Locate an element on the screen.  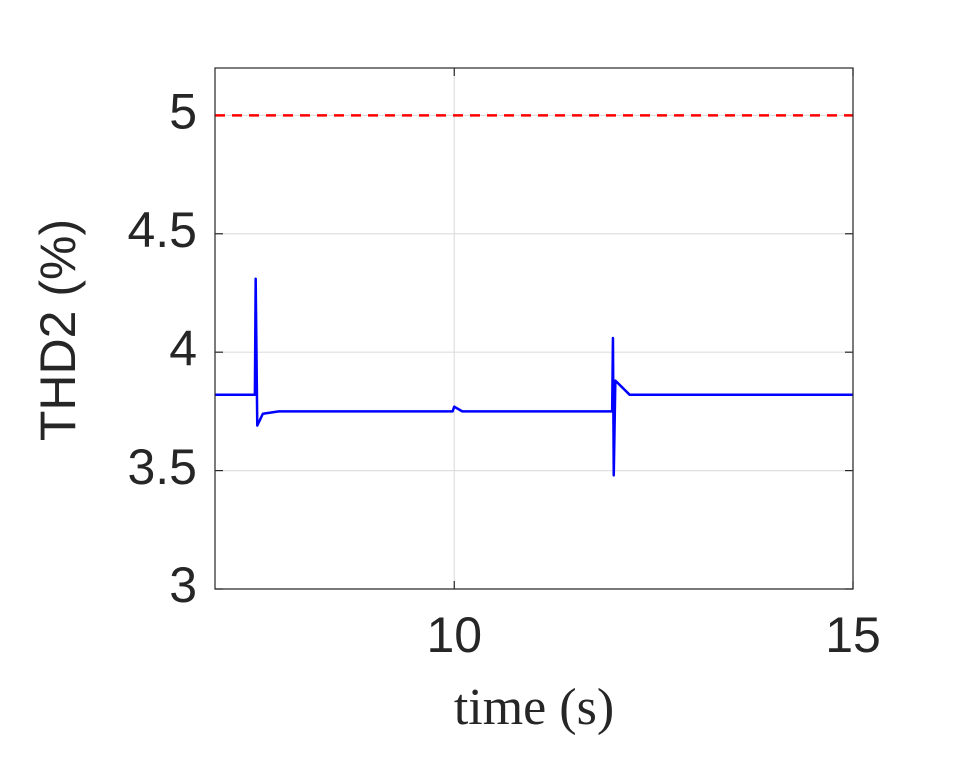
y-tick-label: 4 is located at coordinates (183, 348).